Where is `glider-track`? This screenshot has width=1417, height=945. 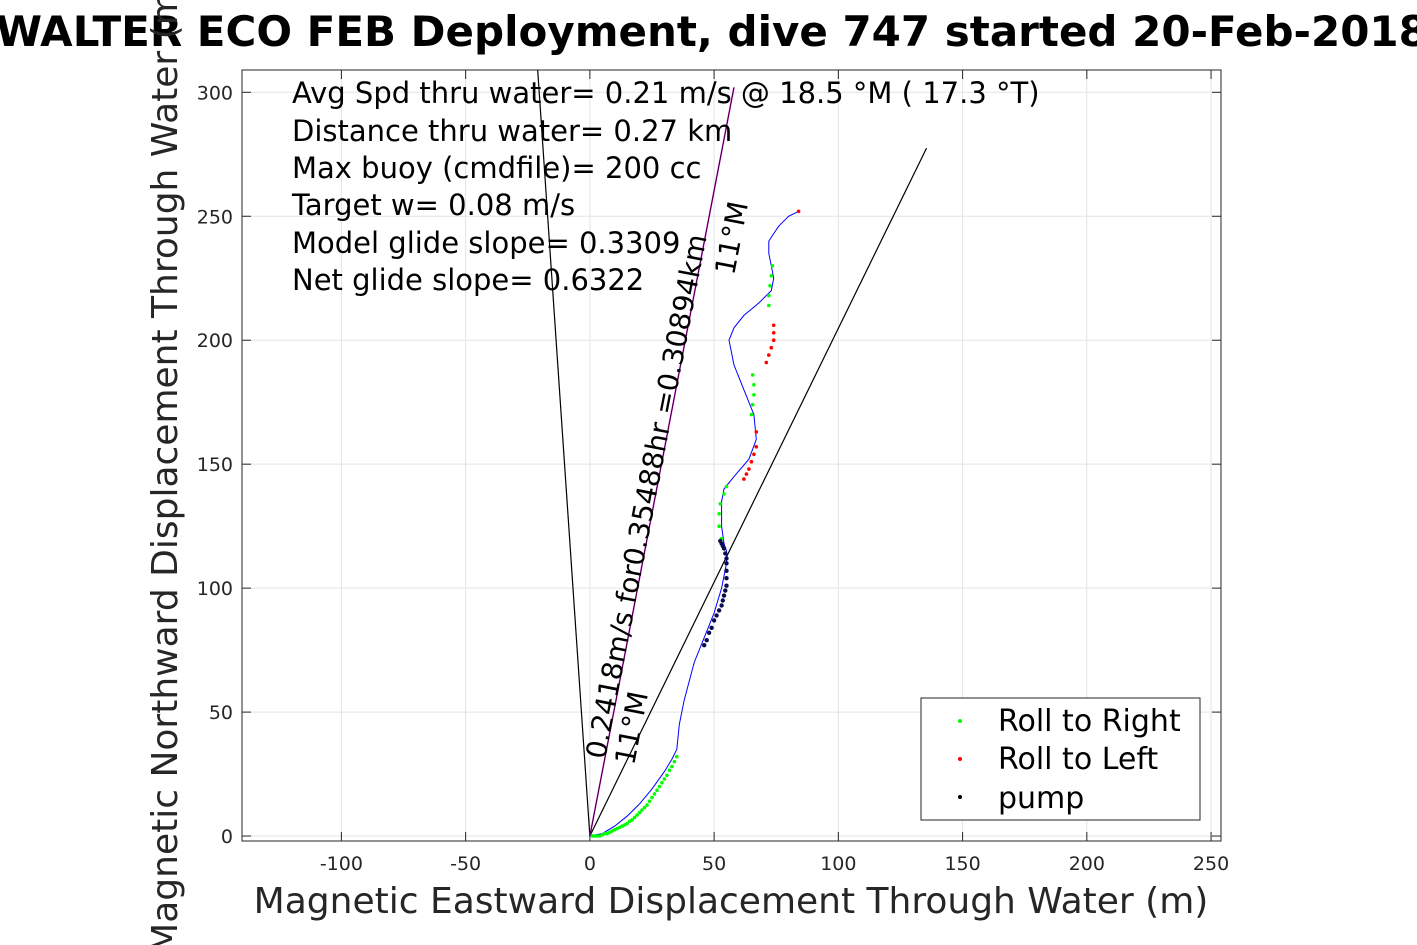
glider-track is located at coordinates (694, 523).